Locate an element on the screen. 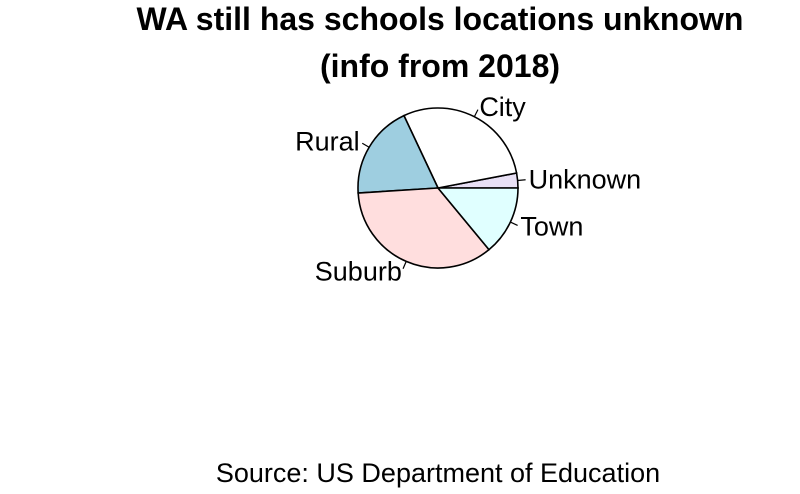  pie-leader-unknown is located at coordinates (521, 180).